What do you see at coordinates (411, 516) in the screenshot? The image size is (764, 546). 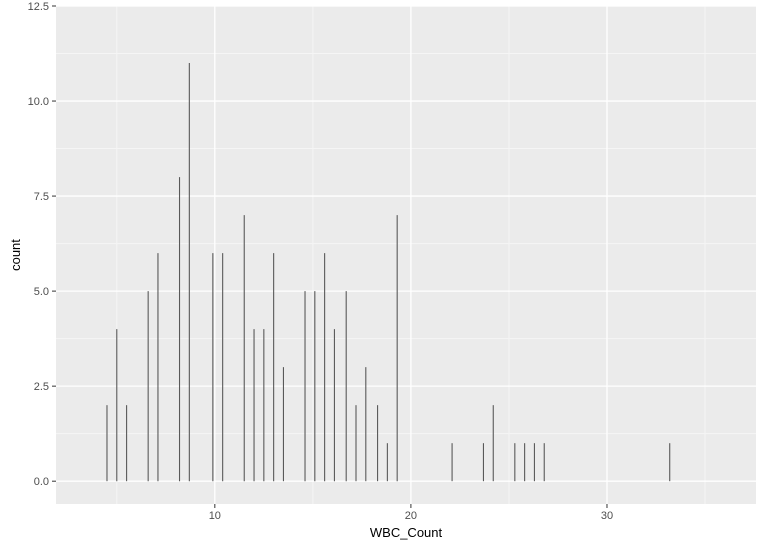 I see `x-tick-label: 20` at bounding box center [411, 516].